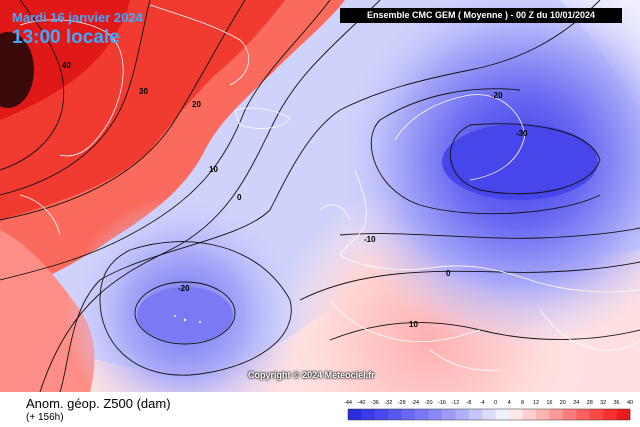 This screenshot has width=640, height=427. I want to click on legend-tick-label: 32, so click(603, 403).